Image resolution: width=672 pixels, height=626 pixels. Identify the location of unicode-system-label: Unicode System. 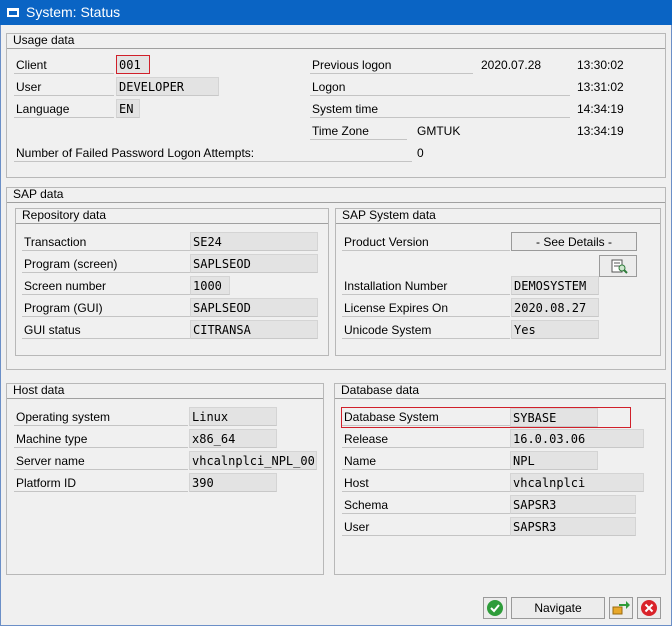
(426, 330).